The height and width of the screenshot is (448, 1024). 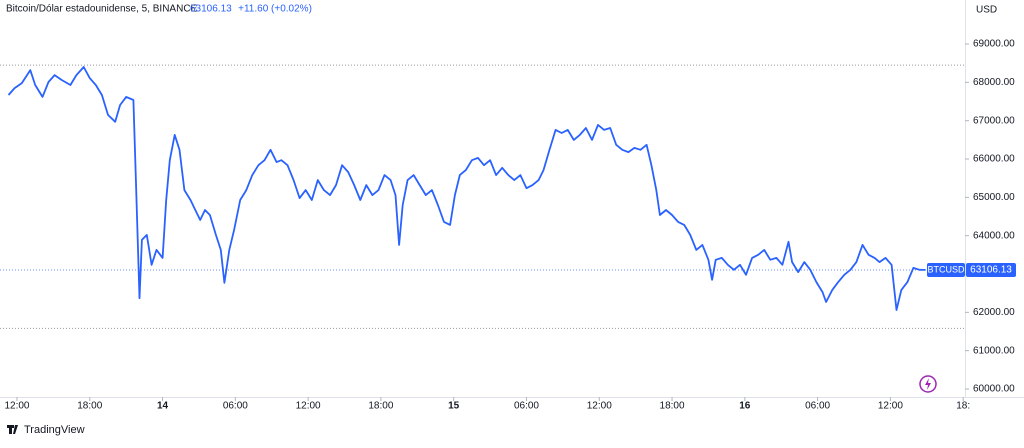 What do you see at coordinates (994, 120) in the screenshot?
I see `y-tick-label: 67000.00` at bounding box center [994, 120].